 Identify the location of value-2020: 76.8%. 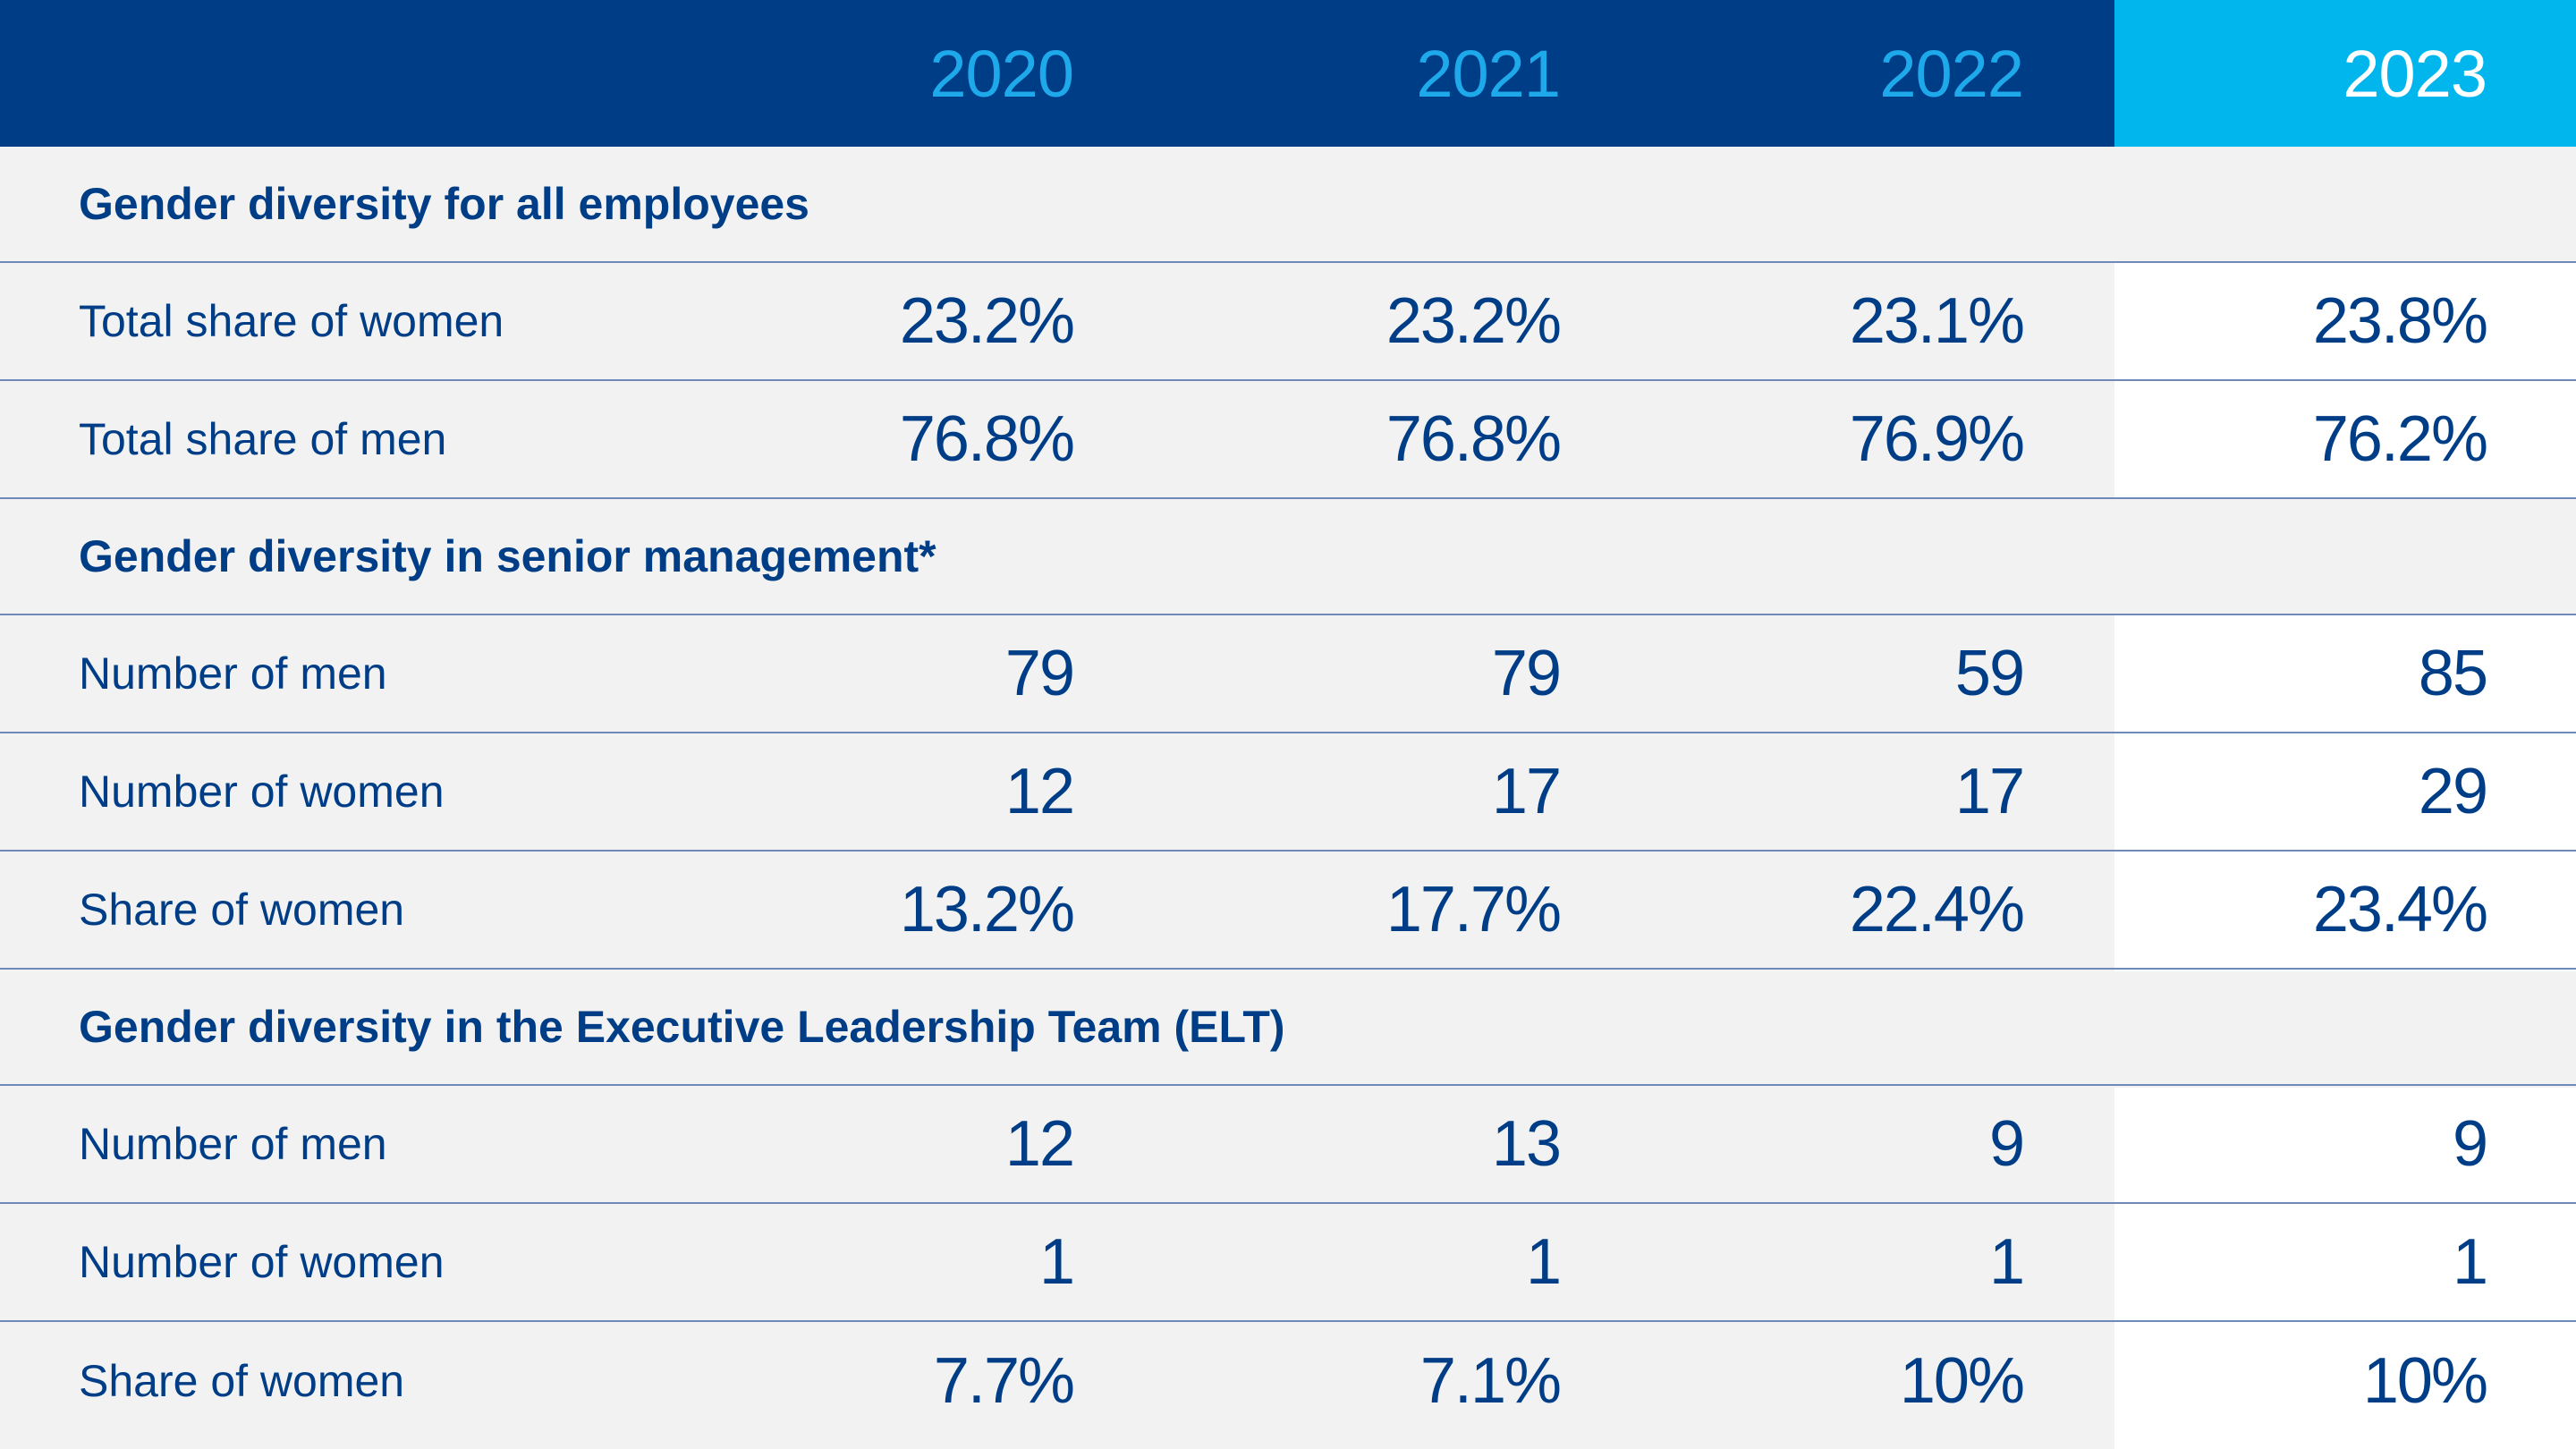
(987, 439).